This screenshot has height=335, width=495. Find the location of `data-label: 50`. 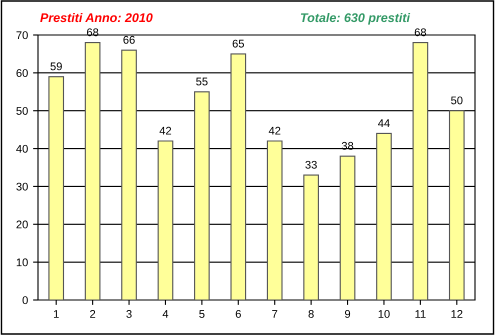

data-label: 50 is located at coordinates (457, 100).